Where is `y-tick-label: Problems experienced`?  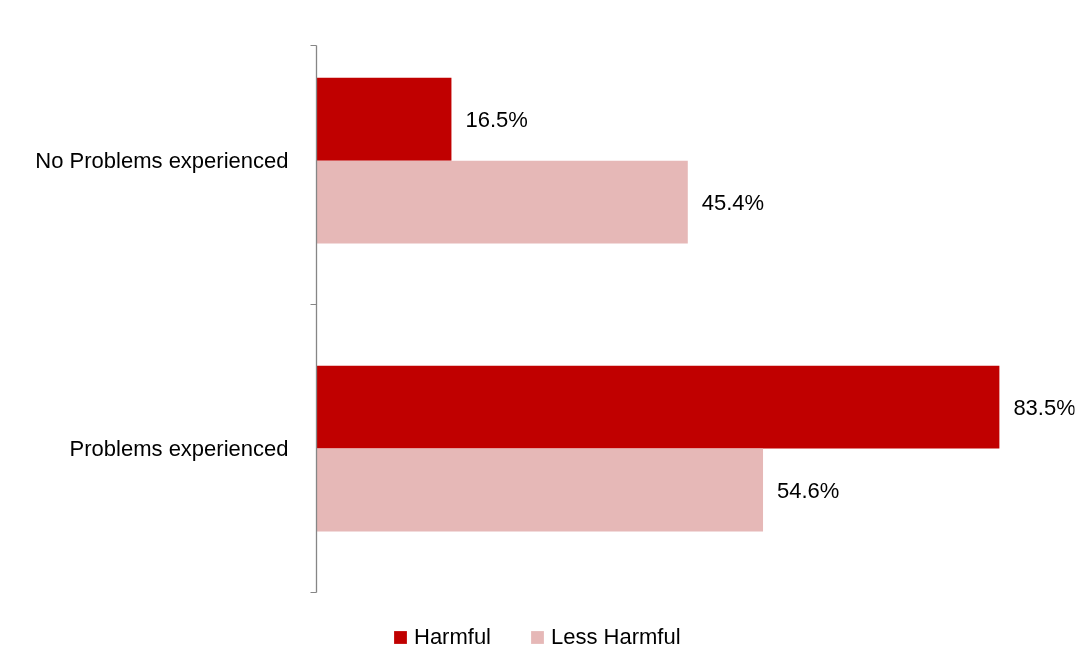
y-tick-label: Problems experienced is located at coordinates (179, 449).